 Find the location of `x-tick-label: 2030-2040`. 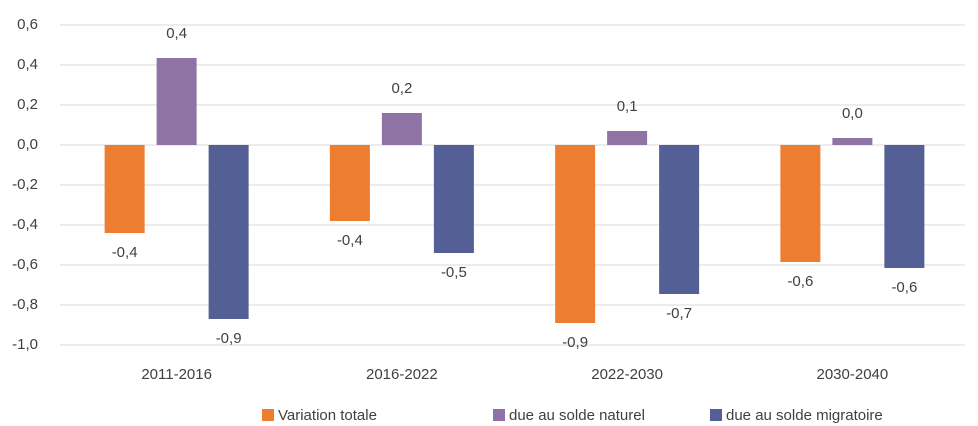

x-tick-label: 2030-2040 is located at coordinates (853, 374).